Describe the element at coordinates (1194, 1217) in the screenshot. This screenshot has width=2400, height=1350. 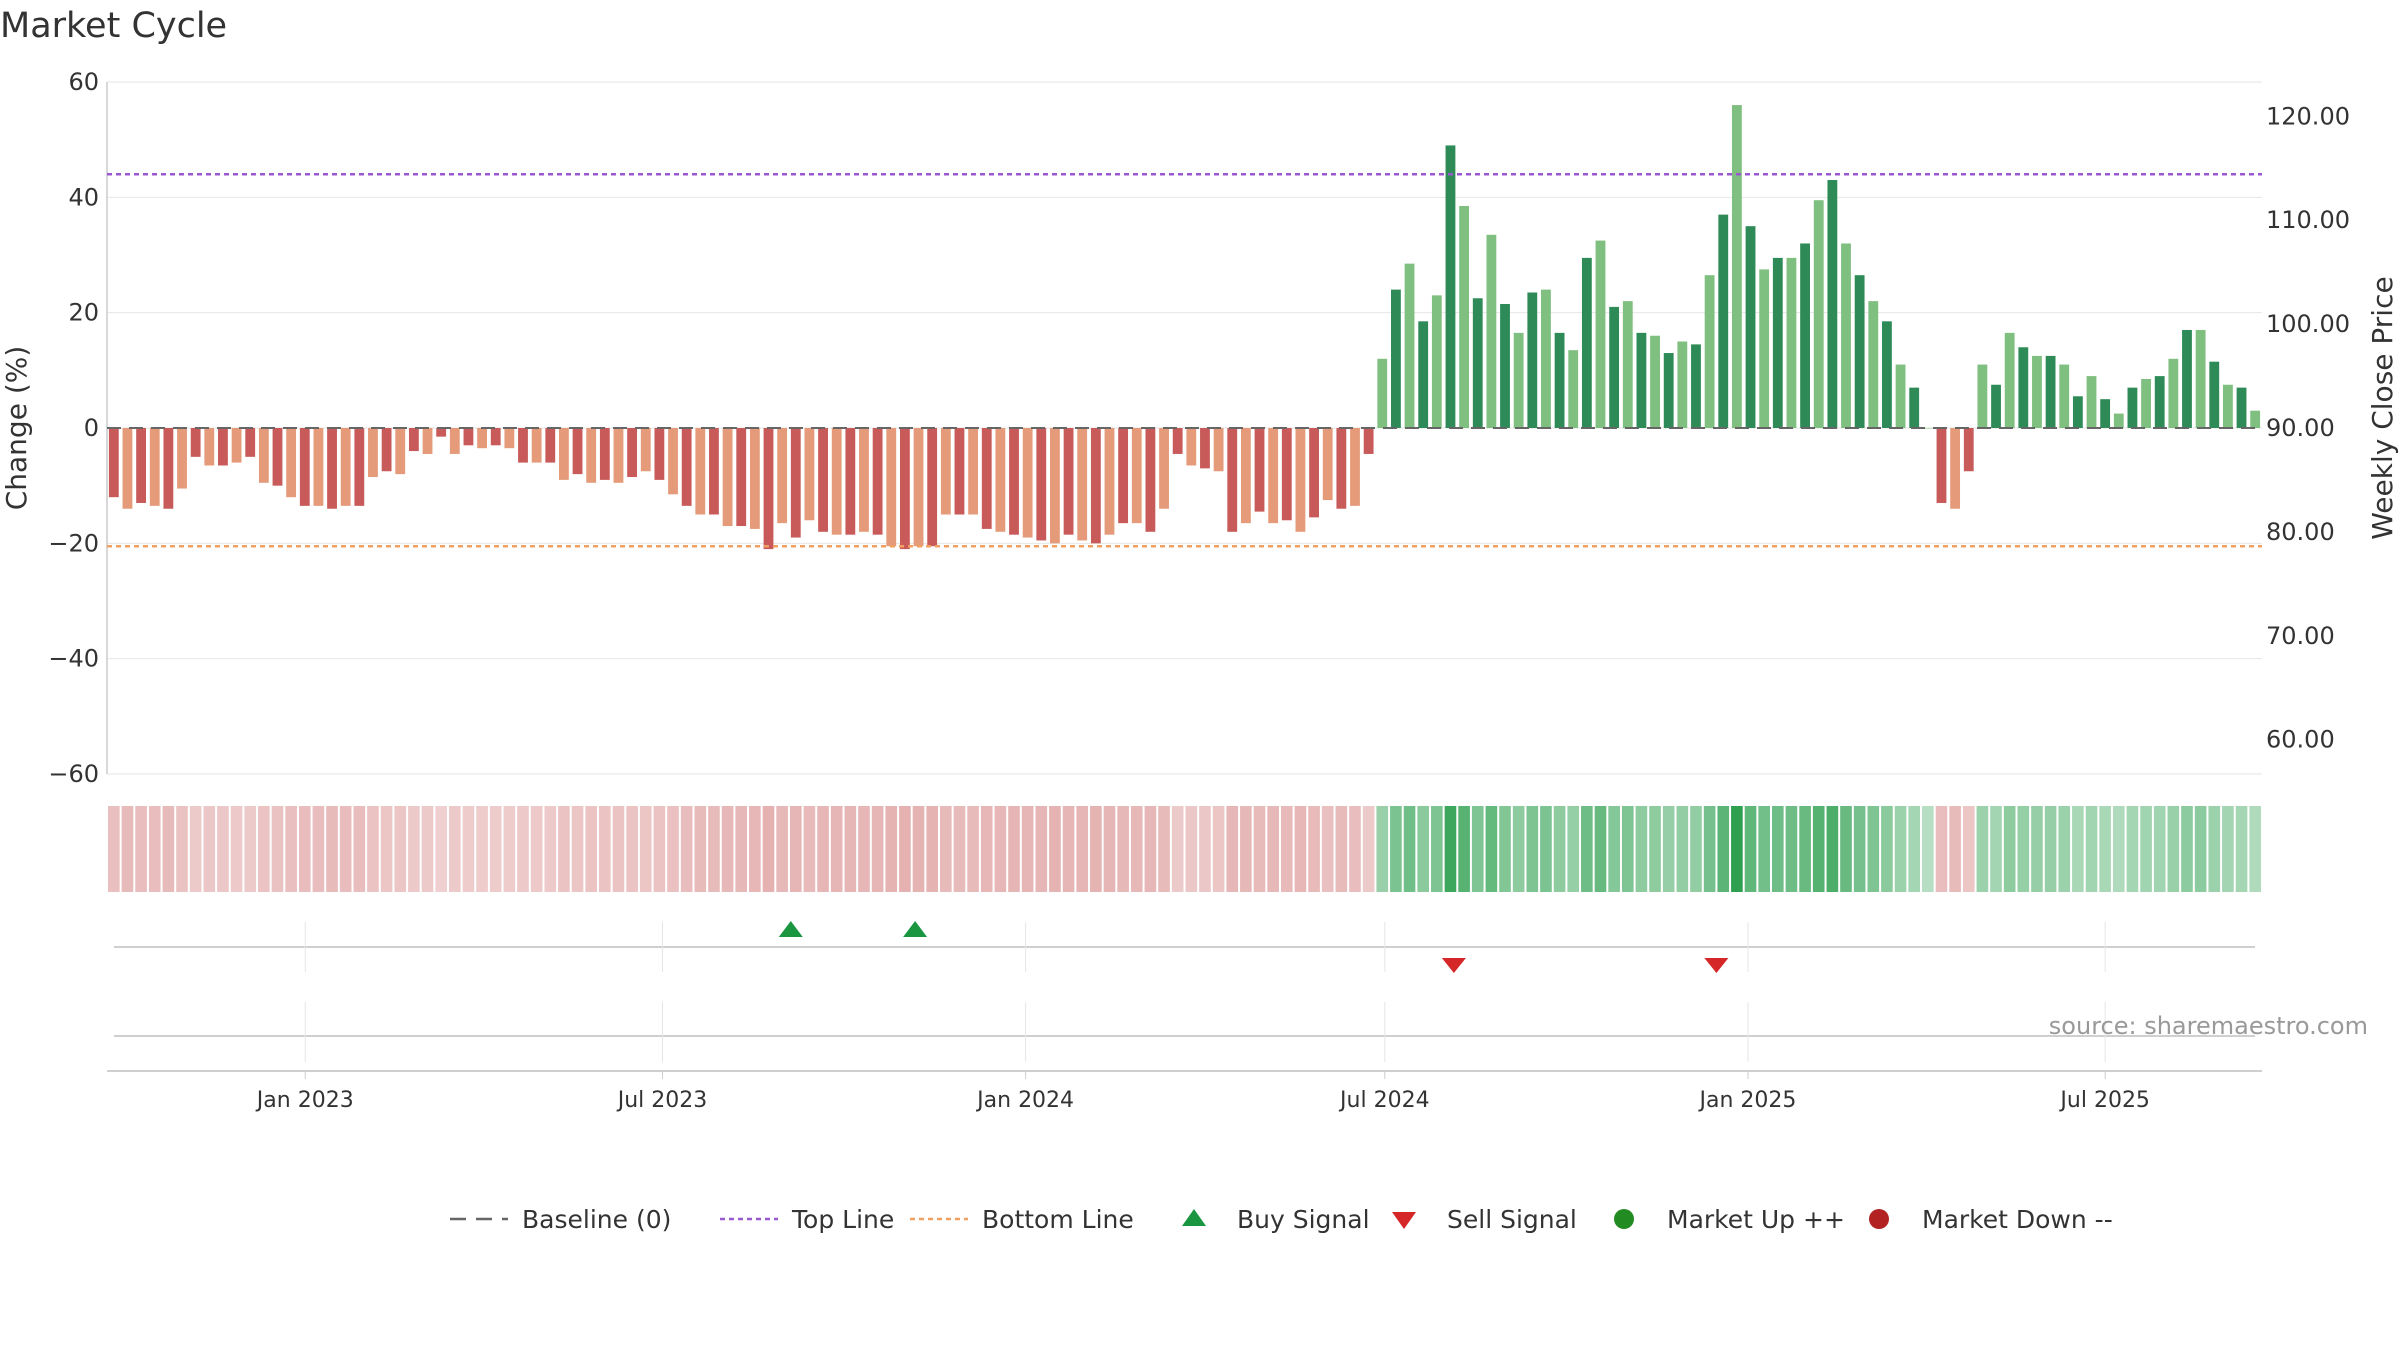
I see `legend-buy-icon` at that location.